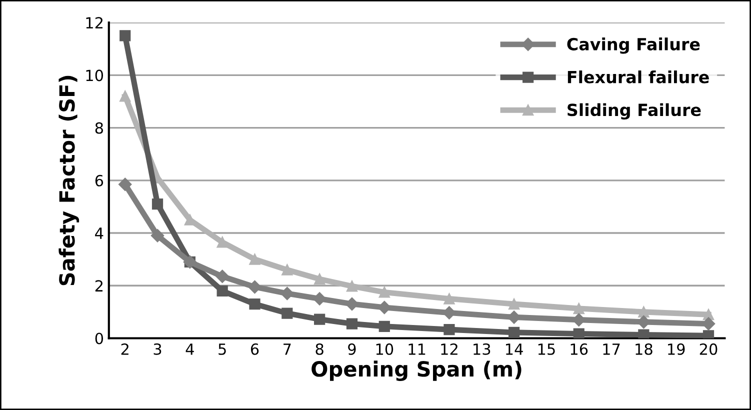  I want to click on legend-label: Flexural failure, so click(638, 77).